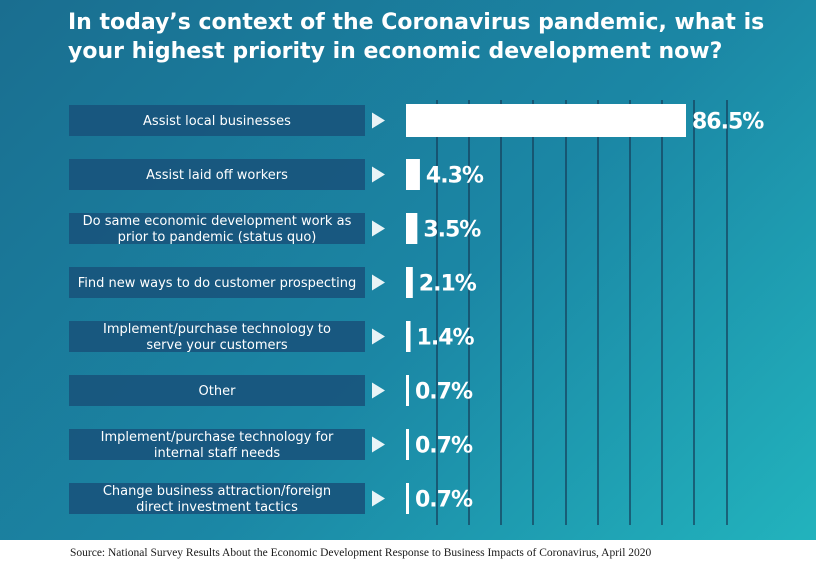 The width and height of the screenshot is (816, 570). Describe the element at coordinates (217, 491) in the screenshot. I see `category-label: Change business attraction/foreign` at that location.